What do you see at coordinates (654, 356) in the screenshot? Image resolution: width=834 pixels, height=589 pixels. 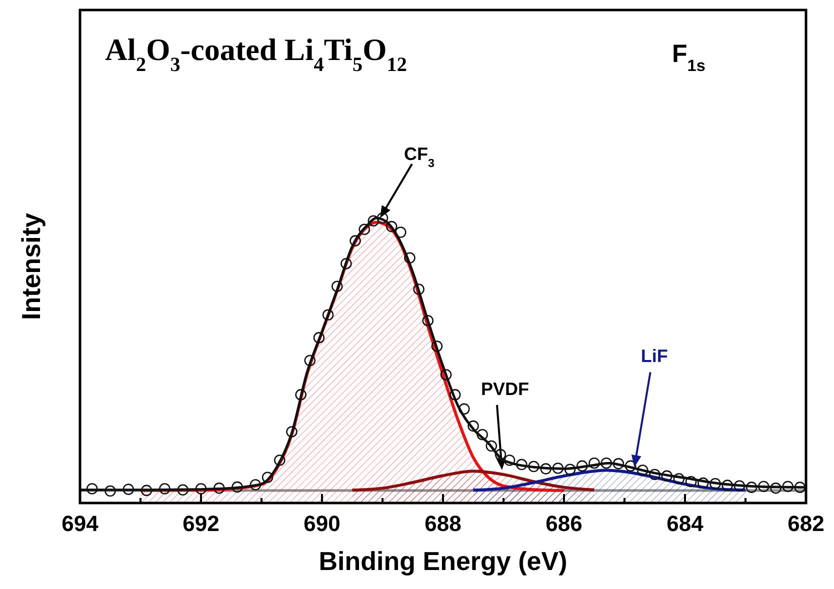 I see `text: LiF` at bounding box center [654, 356].